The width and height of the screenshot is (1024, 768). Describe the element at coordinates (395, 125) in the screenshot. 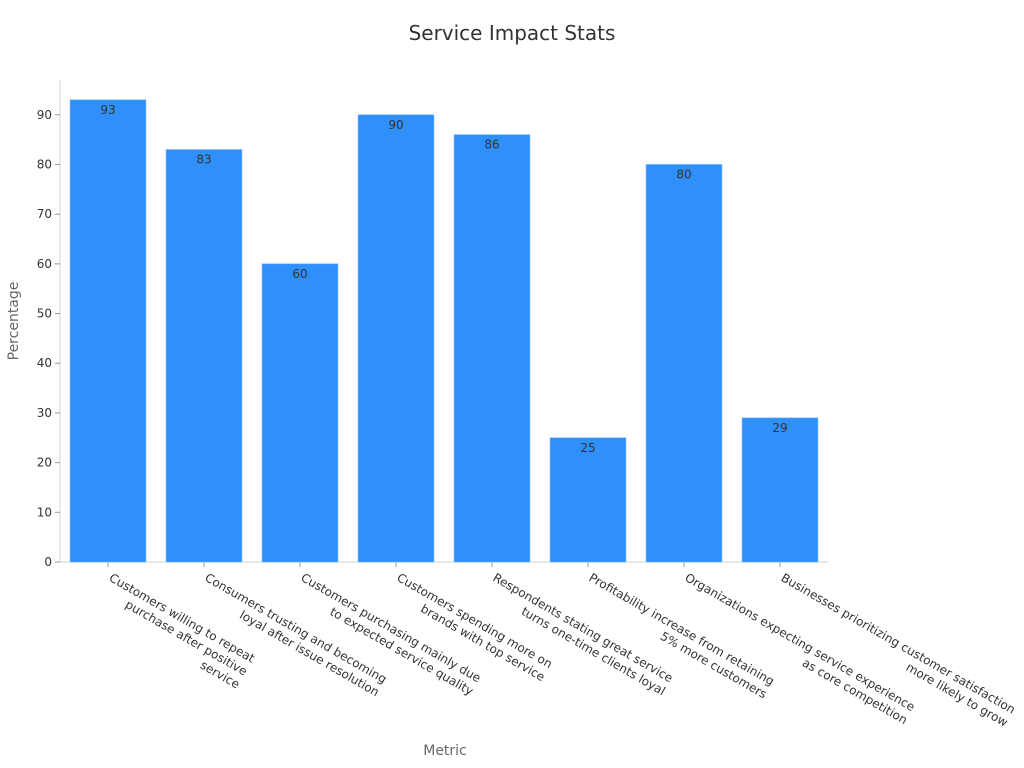

I see `bar-value-label: 90` at that location.